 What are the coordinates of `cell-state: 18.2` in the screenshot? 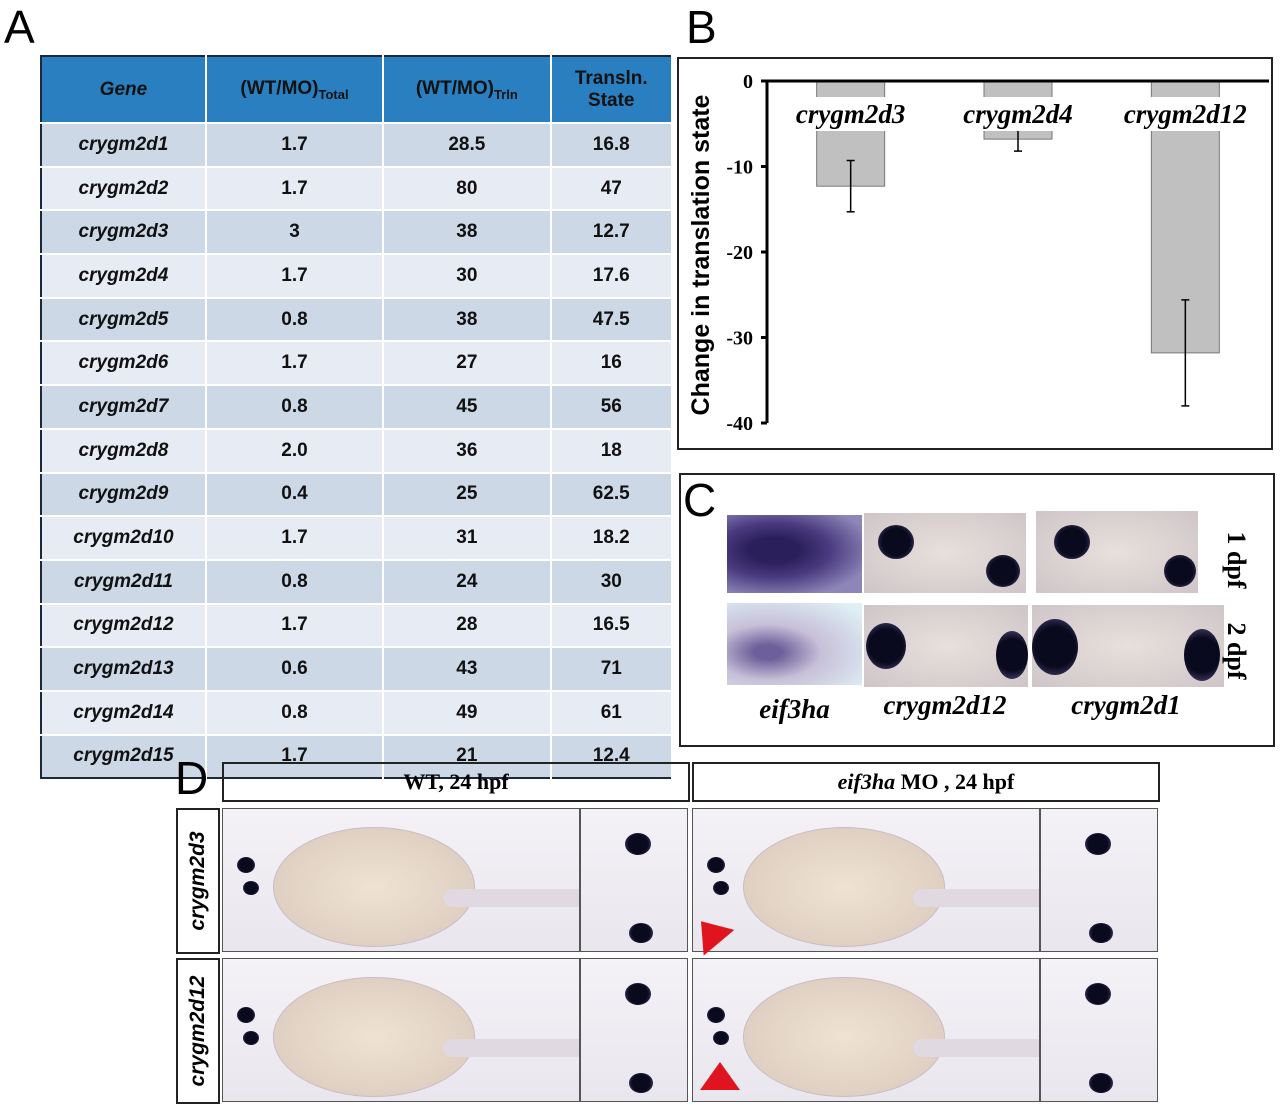 It's located at (612, 537).